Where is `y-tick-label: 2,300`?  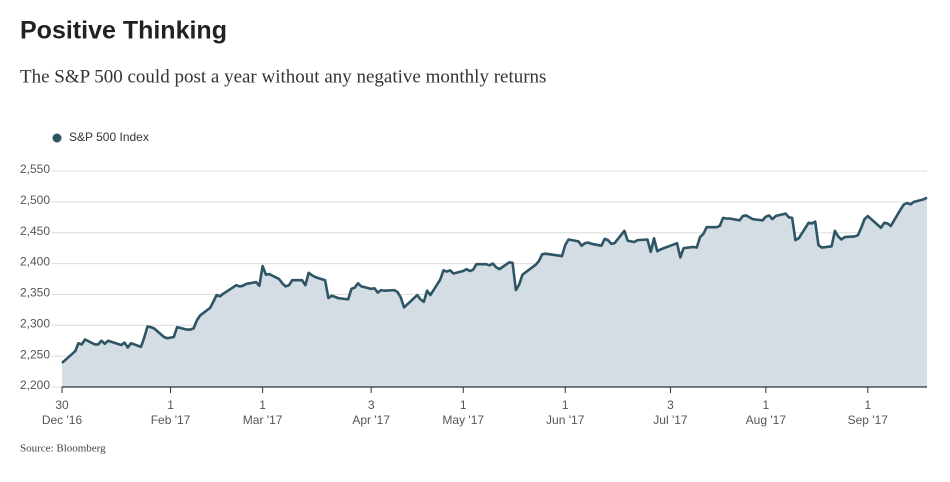 y-tick-label: 2,300 is located at coordinates (35, 323).